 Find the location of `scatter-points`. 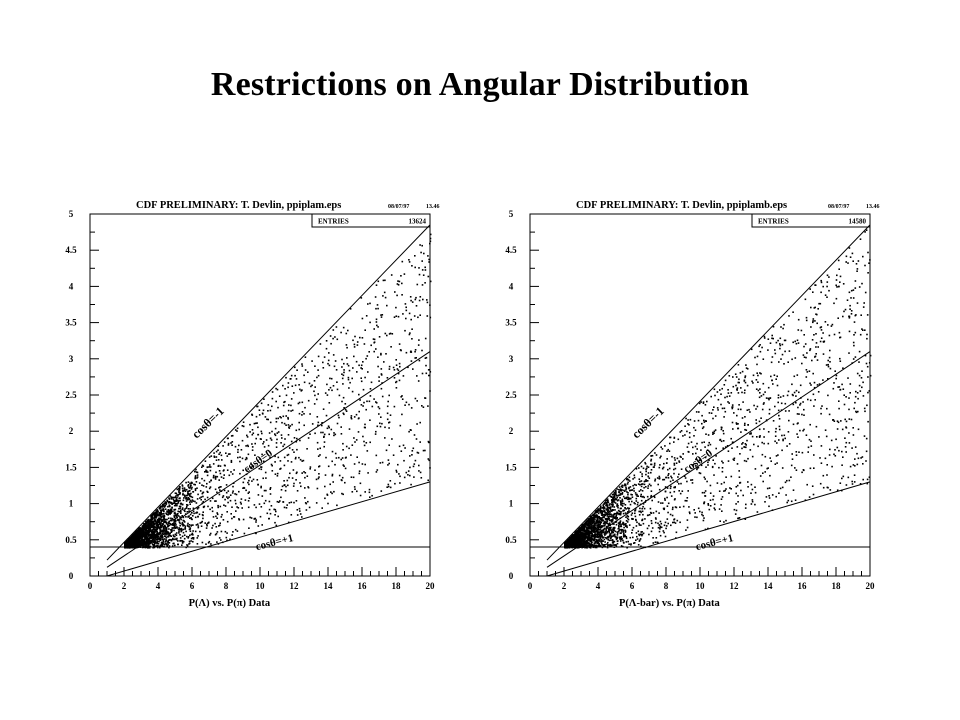

scatter-points is located at coordinates (718, 389).